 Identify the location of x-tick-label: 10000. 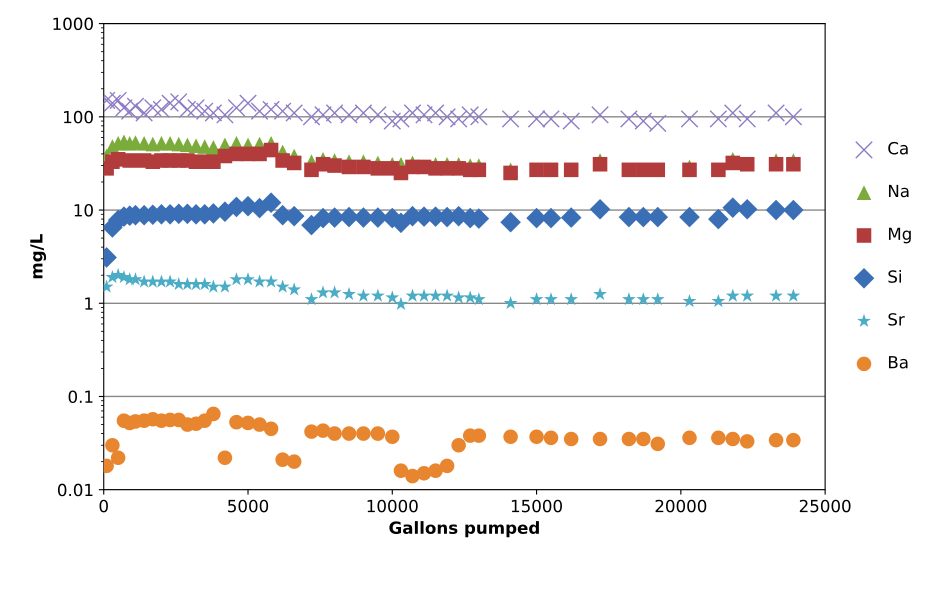
(393, 506).